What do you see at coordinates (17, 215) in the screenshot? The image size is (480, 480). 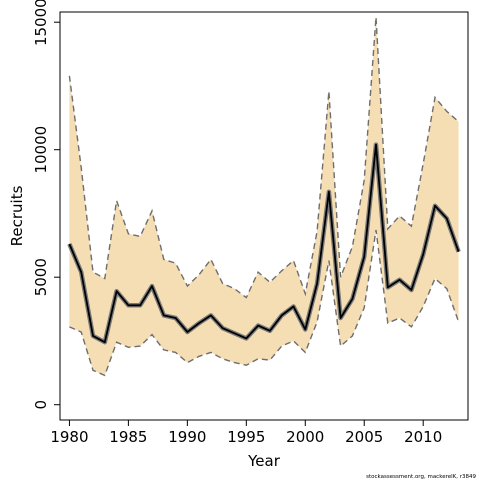 I see `y-axis-title: Recruits` at bounding box center [17, 215].